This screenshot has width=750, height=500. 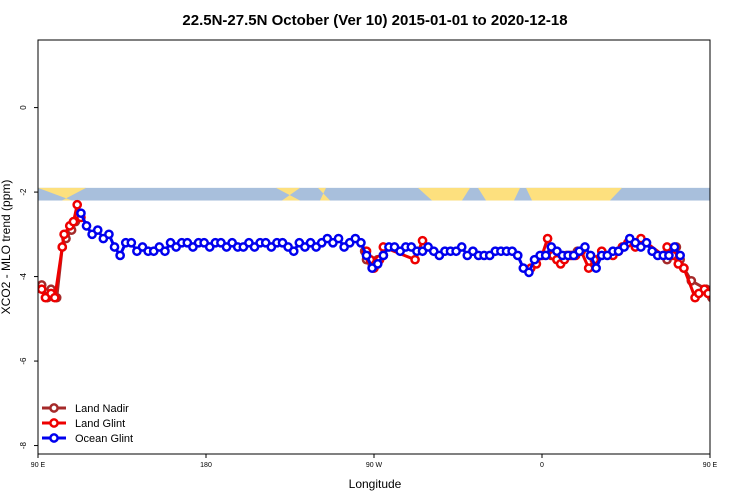 What do you see at coordinates (104, 439) in the screenshot?
I see `legend-label: Ocean Glint` at bounding box center [104, 439].